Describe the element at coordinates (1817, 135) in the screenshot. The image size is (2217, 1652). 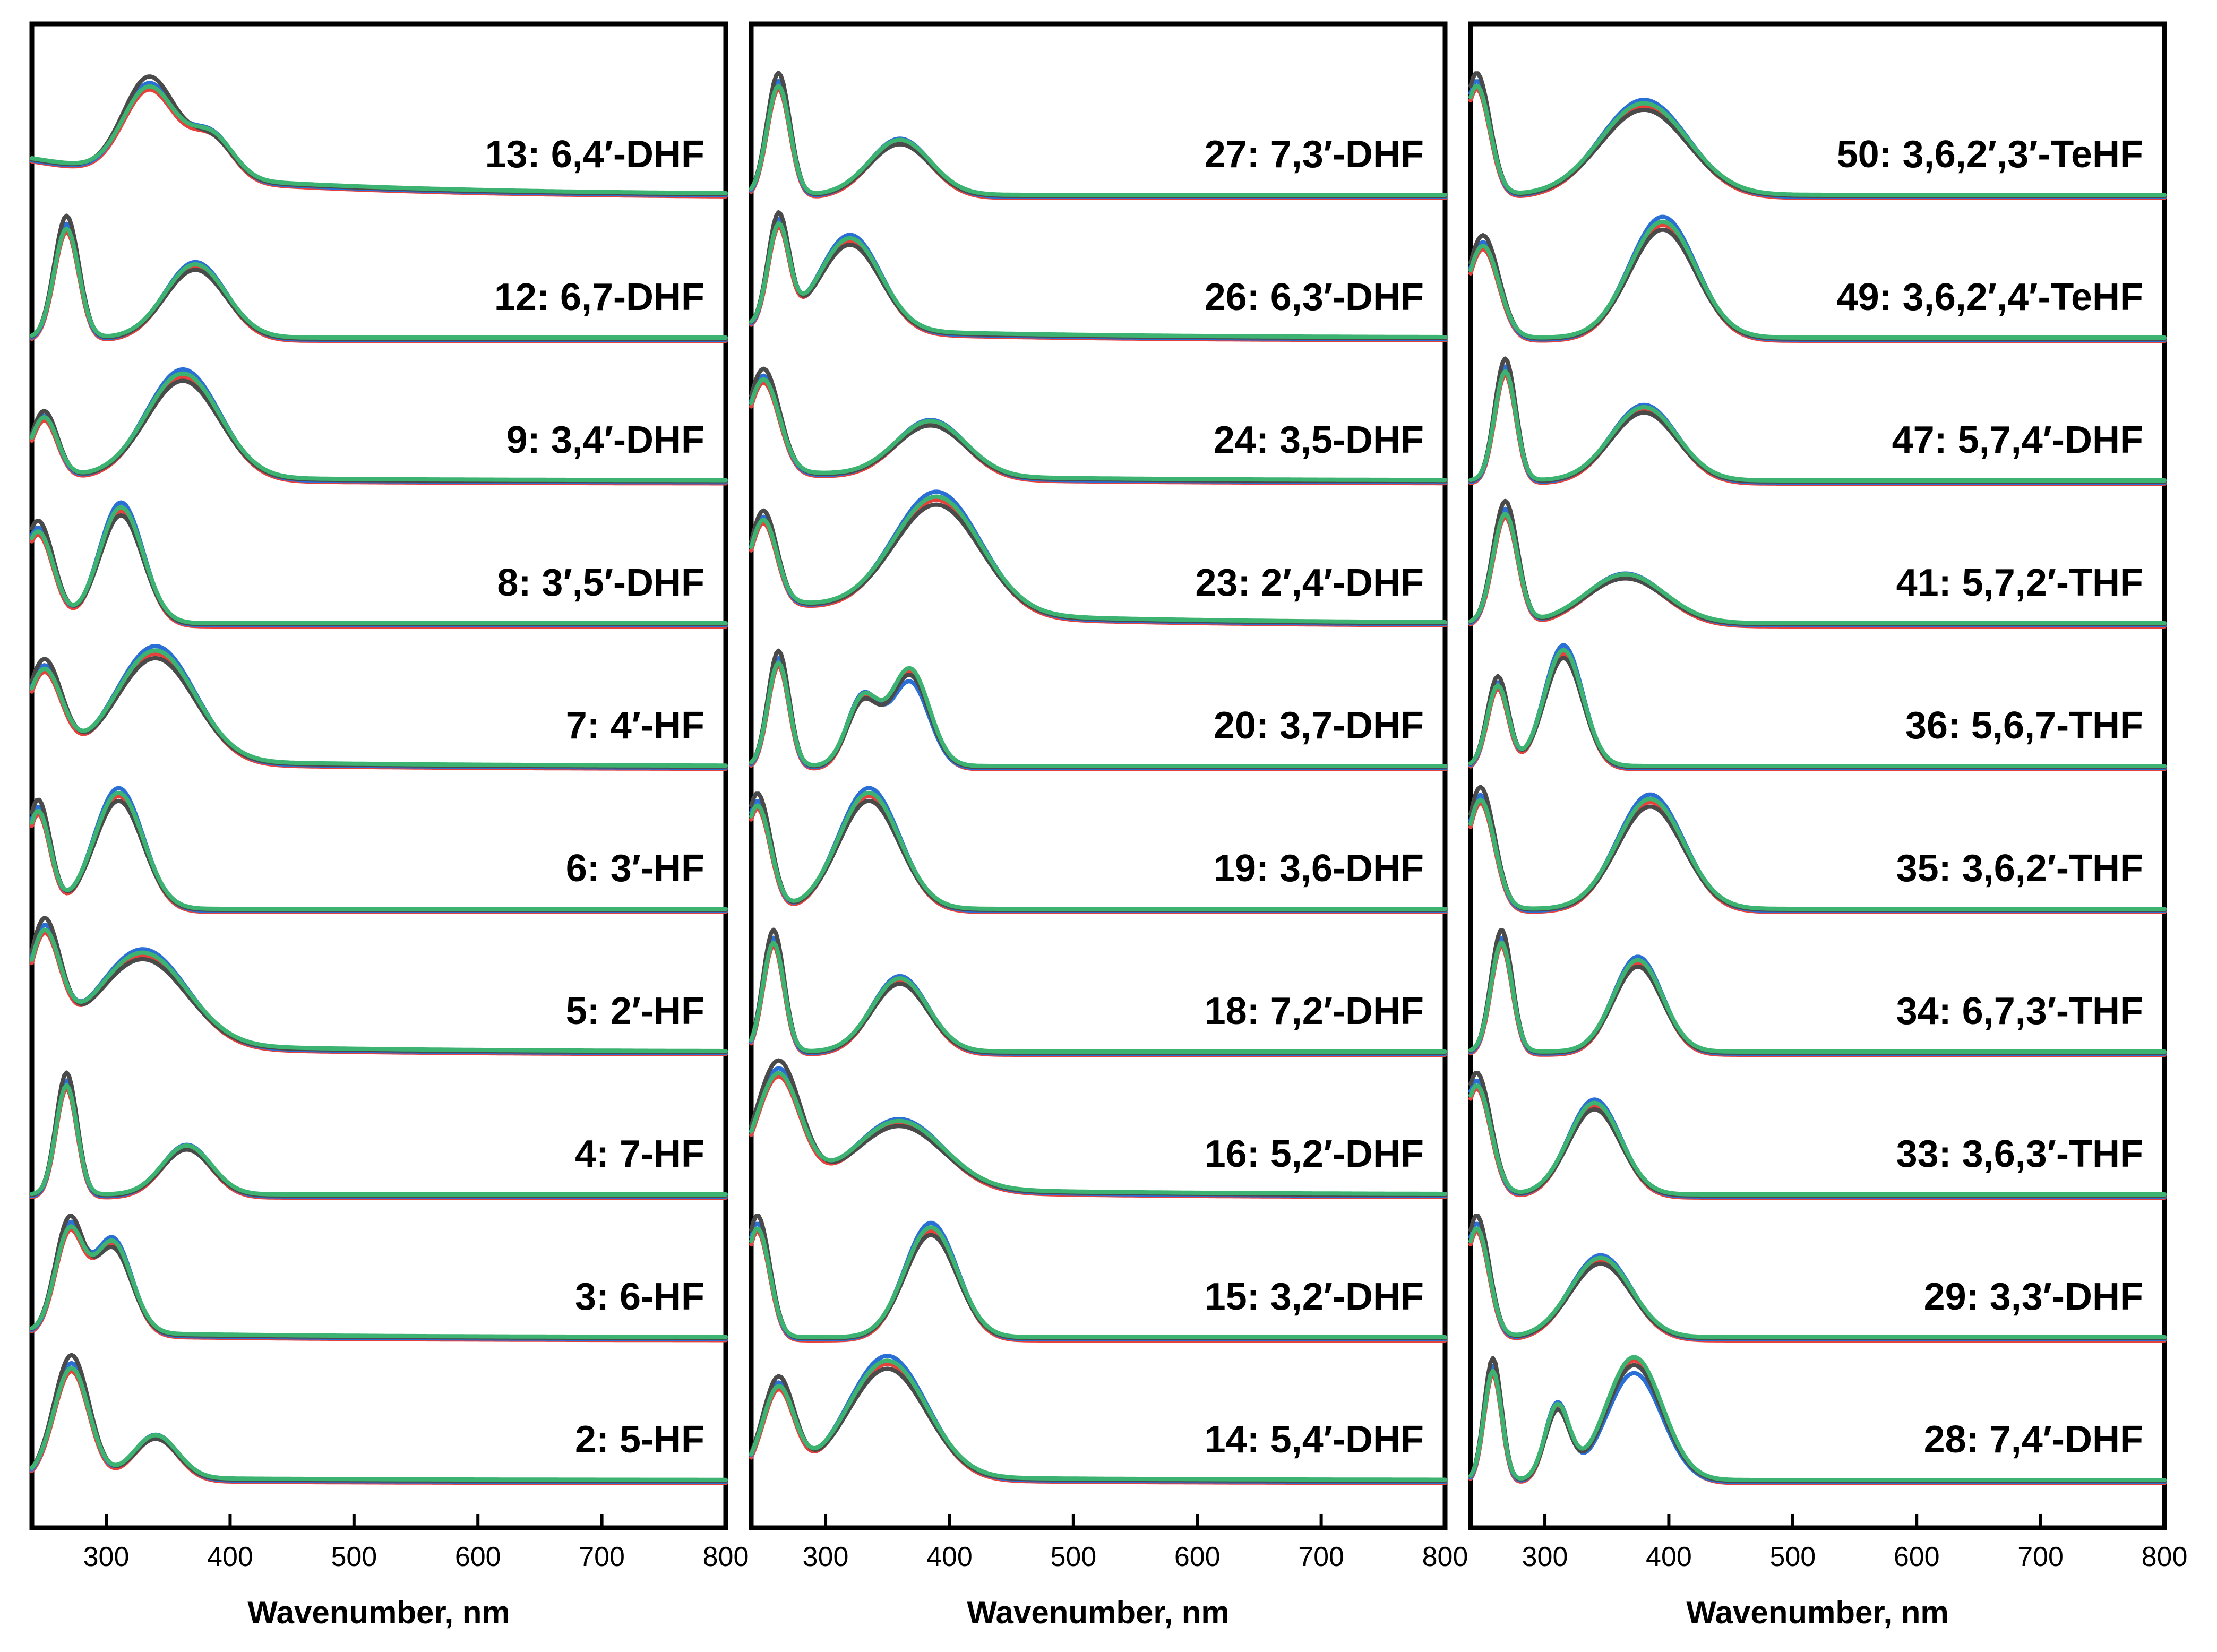
I see `spectrum-group: 50: 3,6,2′,3′-TeHF` at that location.